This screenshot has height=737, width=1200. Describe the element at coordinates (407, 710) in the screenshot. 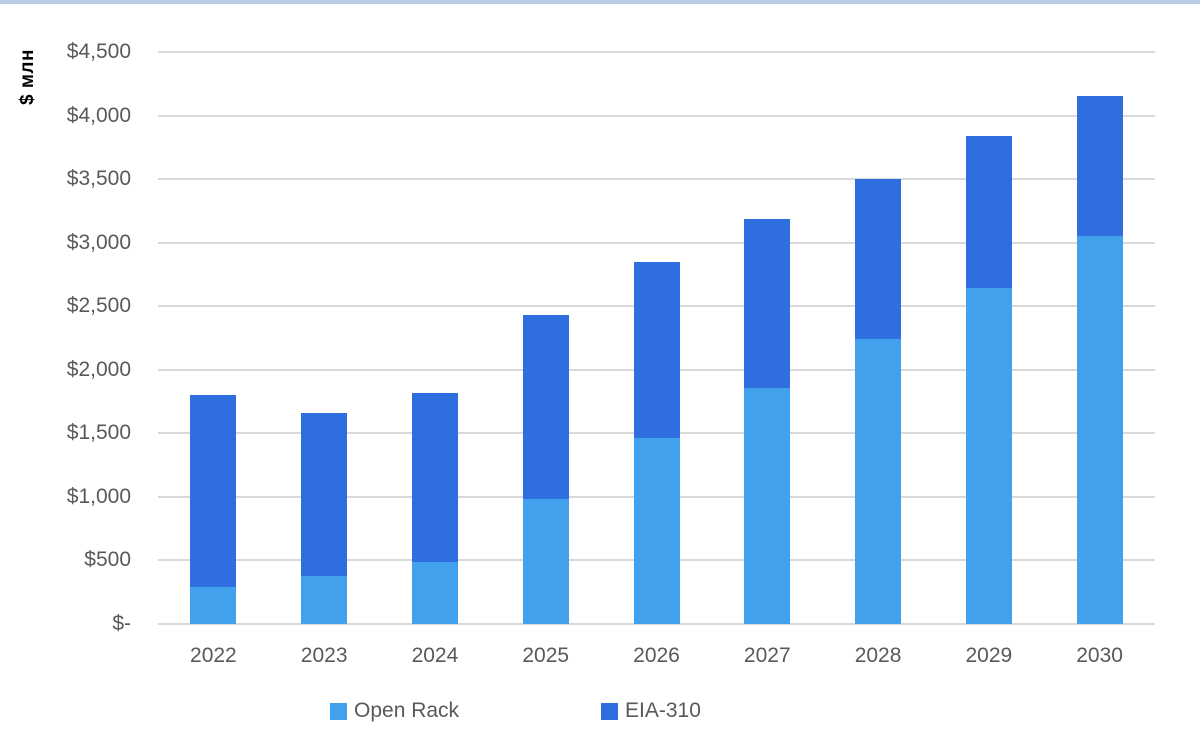

I see `legend-label-open-rack: Open Rack` at that location.